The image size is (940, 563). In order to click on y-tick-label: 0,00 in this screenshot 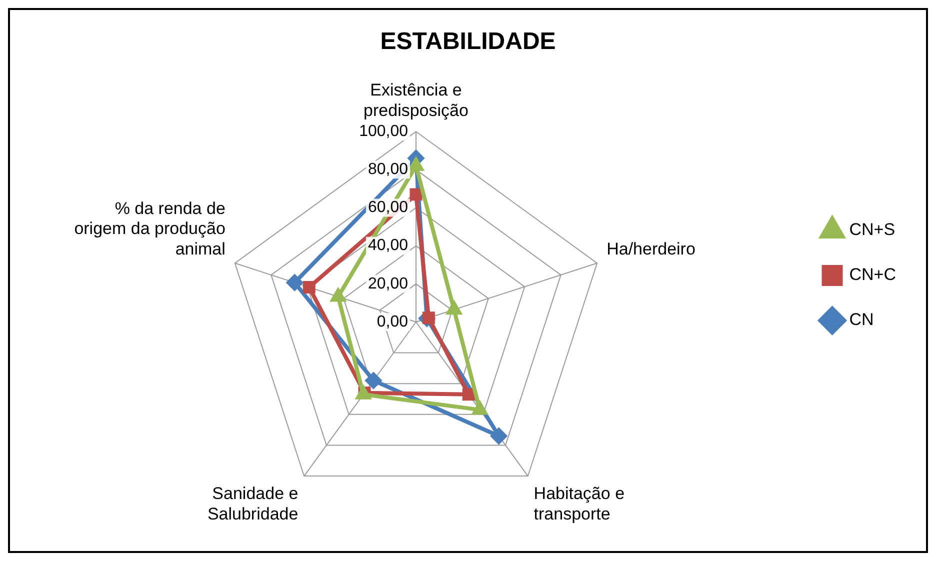, I will do `click(392, 321)`.